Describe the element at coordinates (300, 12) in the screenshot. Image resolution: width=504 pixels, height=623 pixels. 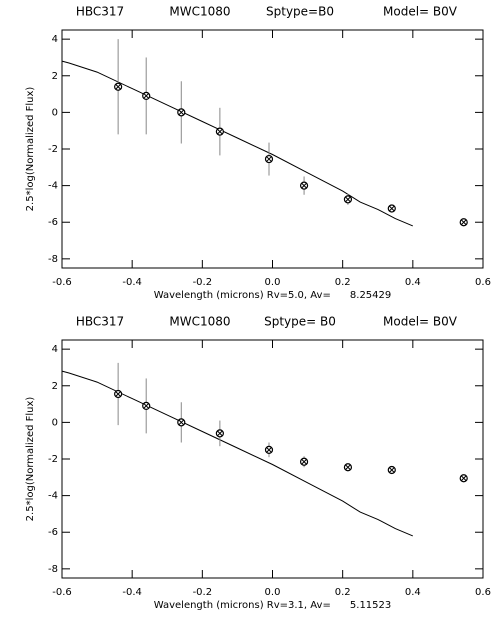
I see `title-part: Sptype=B0` at that location.